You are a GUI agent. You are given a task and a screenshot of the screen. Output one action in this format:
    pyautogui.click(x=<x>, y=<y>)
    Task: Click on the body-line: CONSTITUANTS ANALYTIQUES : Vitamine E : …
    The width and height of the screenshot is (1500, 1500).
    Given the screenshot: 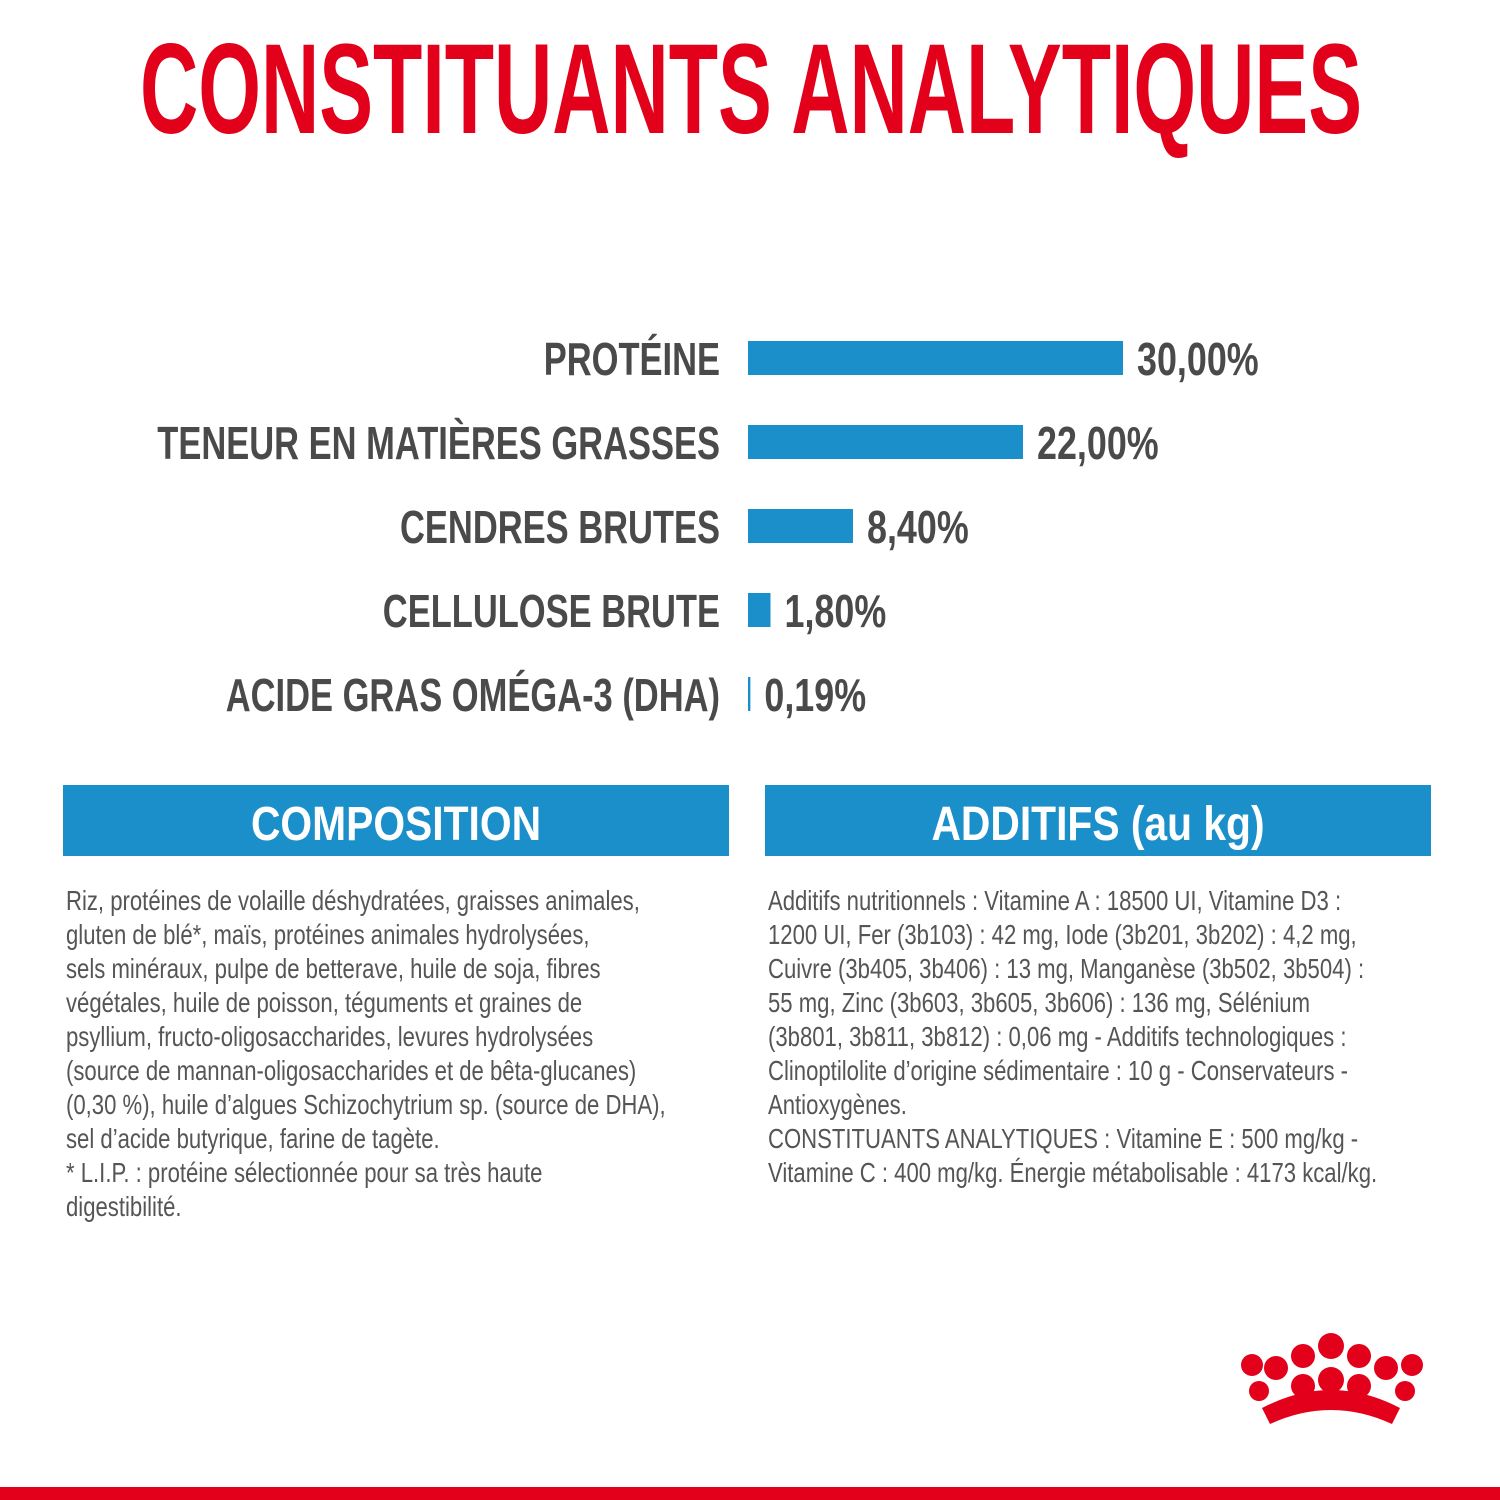 What is the action you would take?
    pyautogui.click(x=1063, y=1139)
    